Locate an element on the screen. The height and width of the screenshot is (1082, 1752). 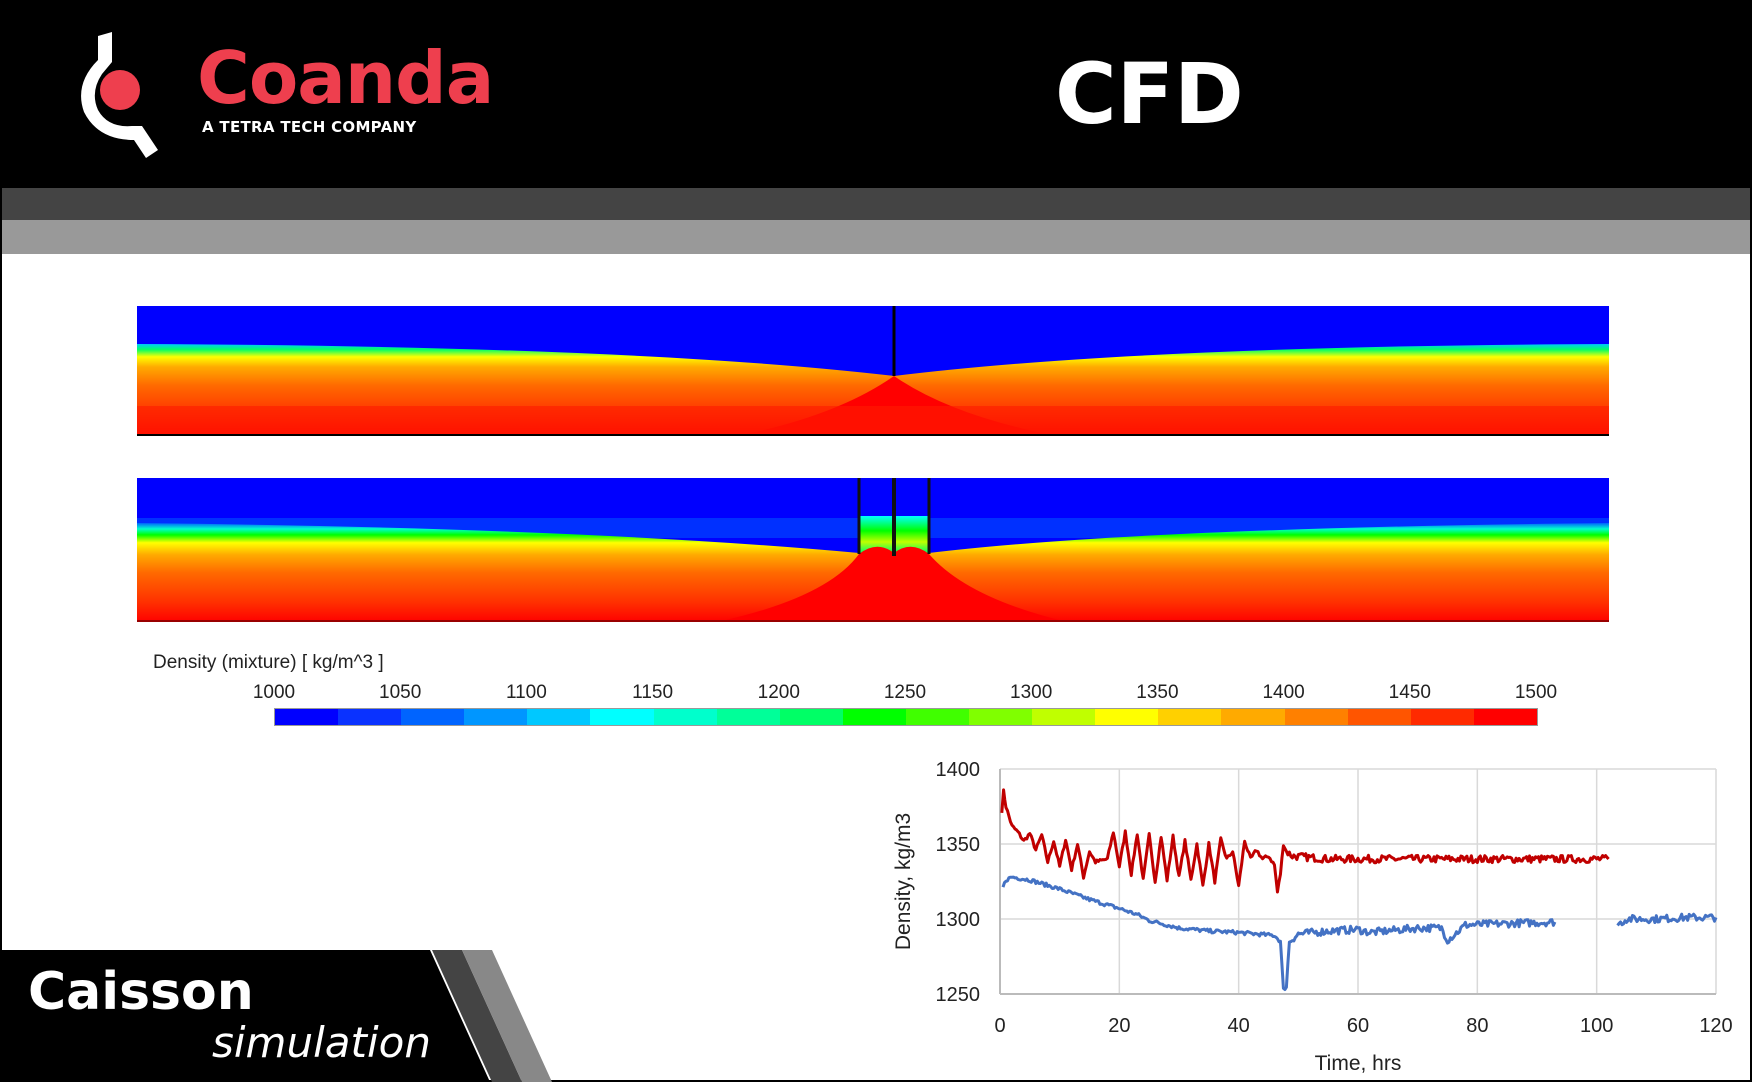
colorbar-tick-label: 1450 is located at coordinates (1409, 692).